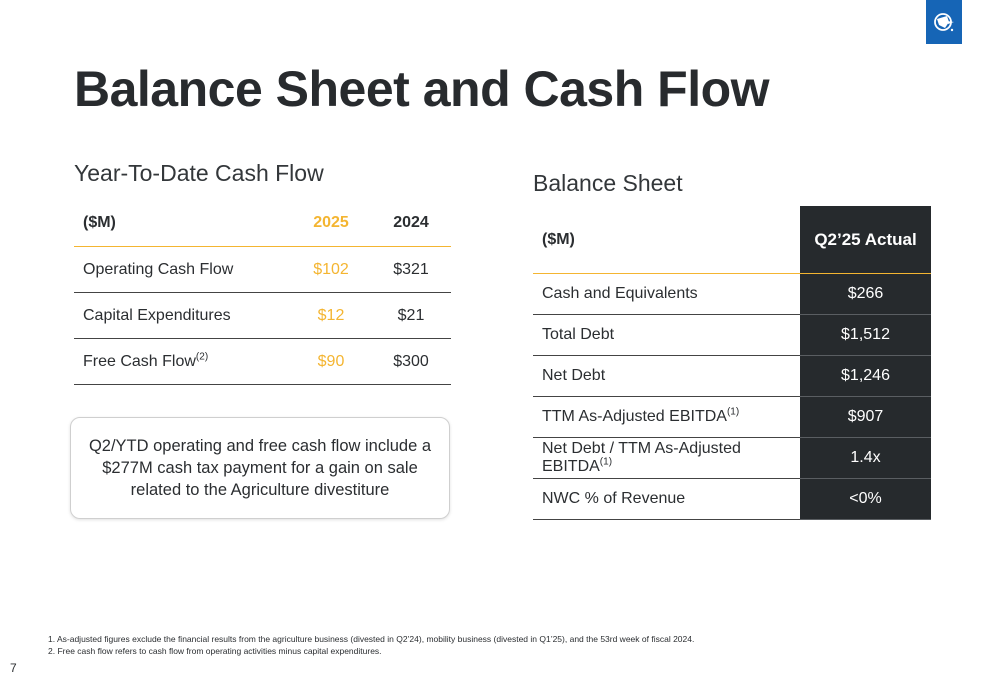 The height and width of the screenshot is (685, 1000). I want to click on row-label: Capital Expenditures, so click(182, 315).